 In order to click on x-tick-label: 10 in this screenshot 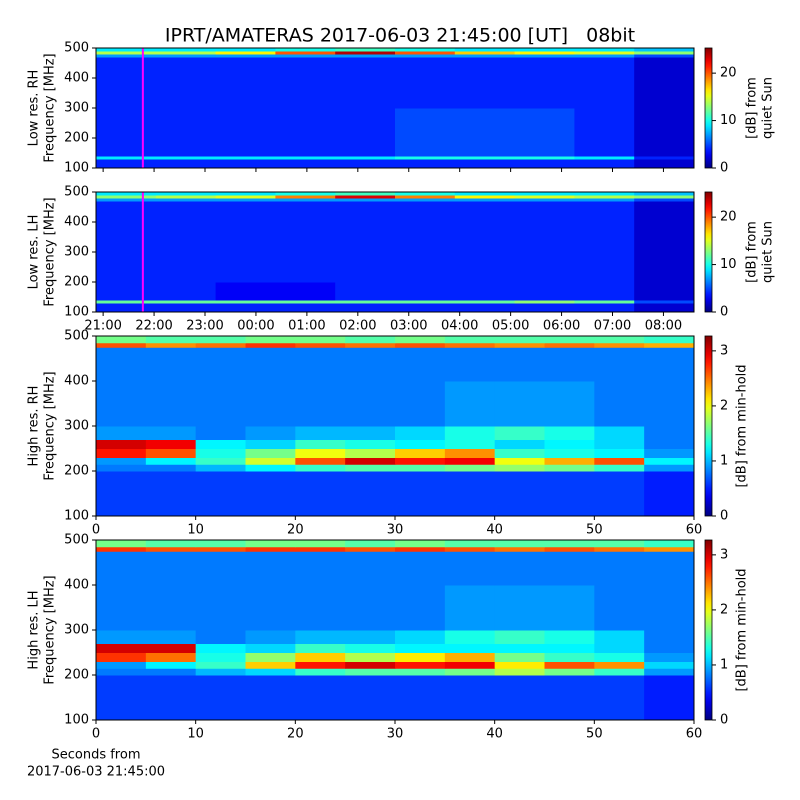, I will do `click(195, 530)`.